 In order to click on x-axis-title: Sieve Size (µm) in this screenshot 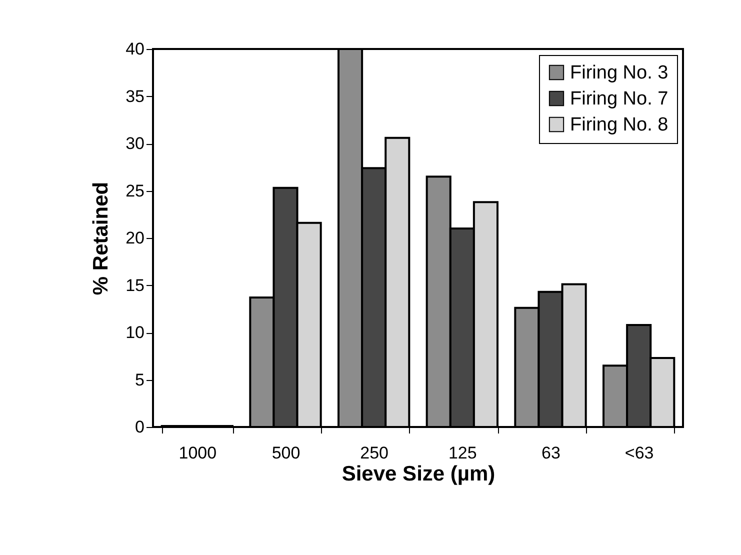, I will do `click(419, 474)`.